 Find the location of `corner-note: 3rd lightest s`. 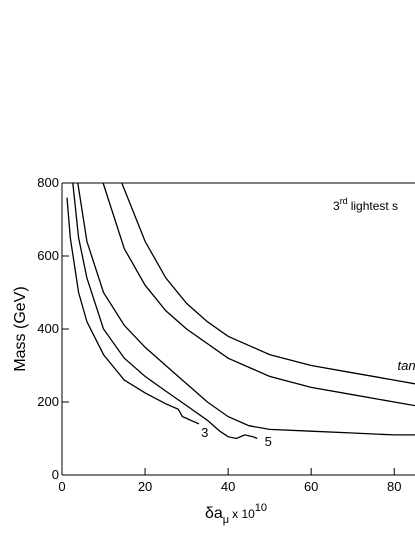

corner-note: 3rd lightest s is located at coordinates (365, 204).